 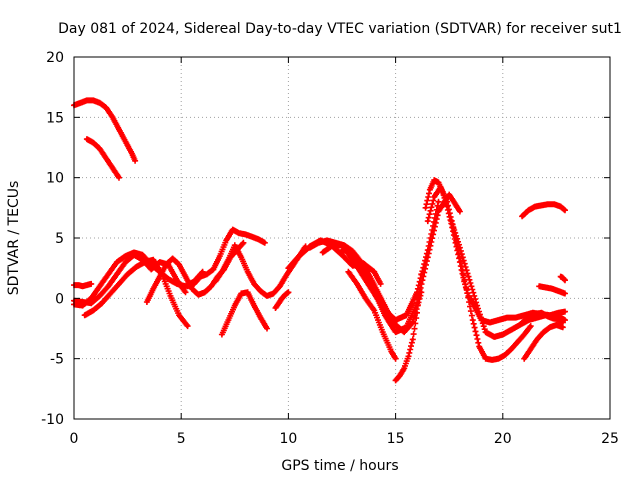 I want to click on y-axis-label: SDTVAR / TECUs, so click(x=14, y=238).